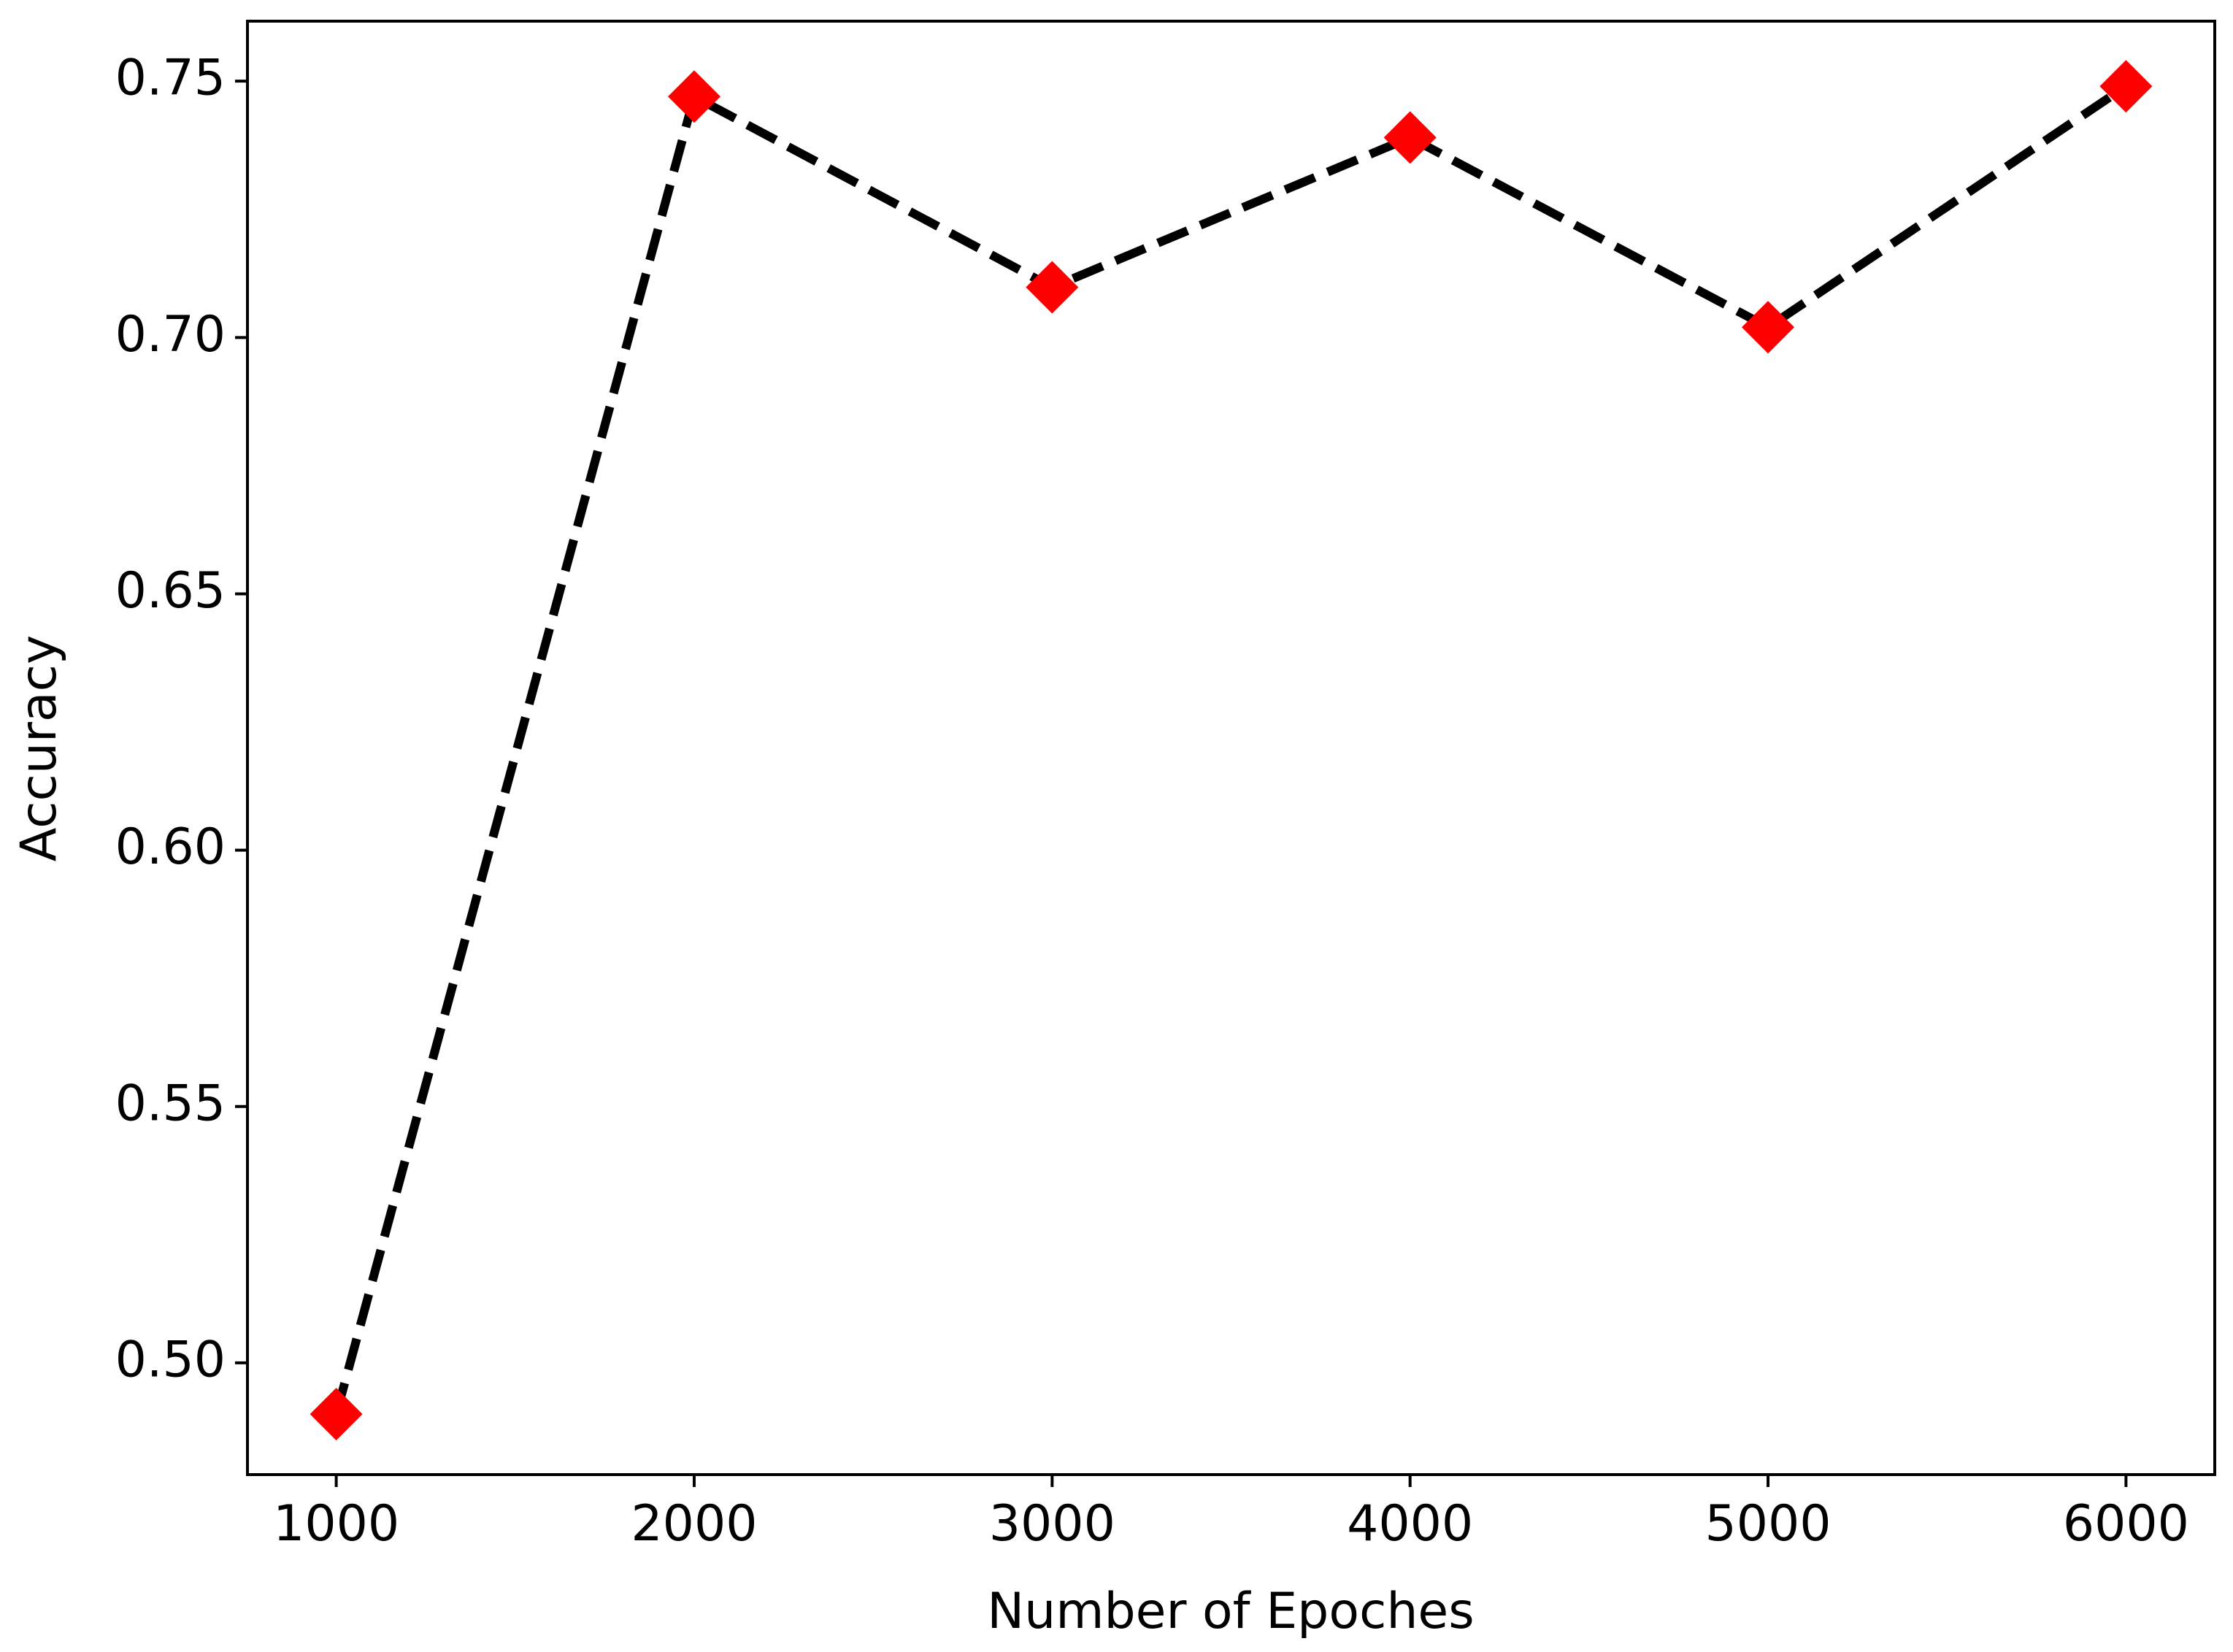 This screenshot has width=2233, height=1652. What do you see at coordinates (694, 1524) in the screenshot?
I see `x-tick-label: 2000` at bounding box center [694, 1524].